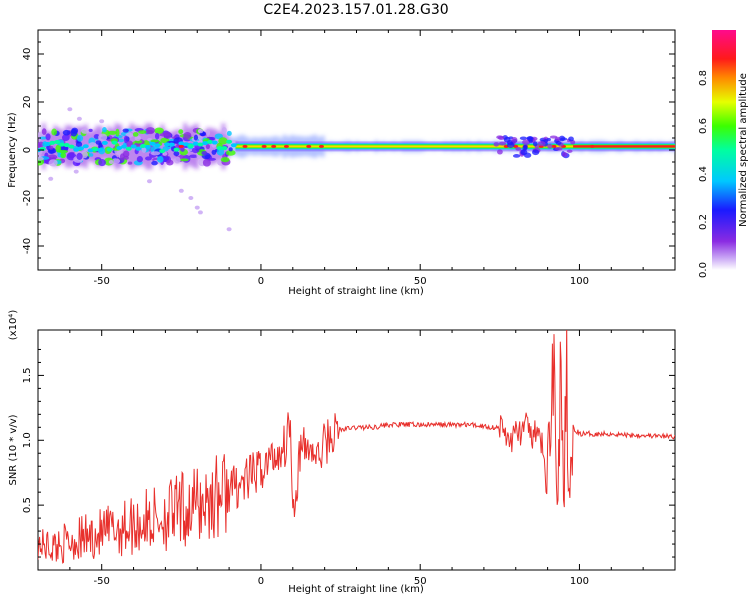 The height and width of the screenshot is (600, 750). What do you see at coordinates (27, 440) in the screenshot?
I see `snr-ytick-label: 1.0` at bounding box center [27, 440].